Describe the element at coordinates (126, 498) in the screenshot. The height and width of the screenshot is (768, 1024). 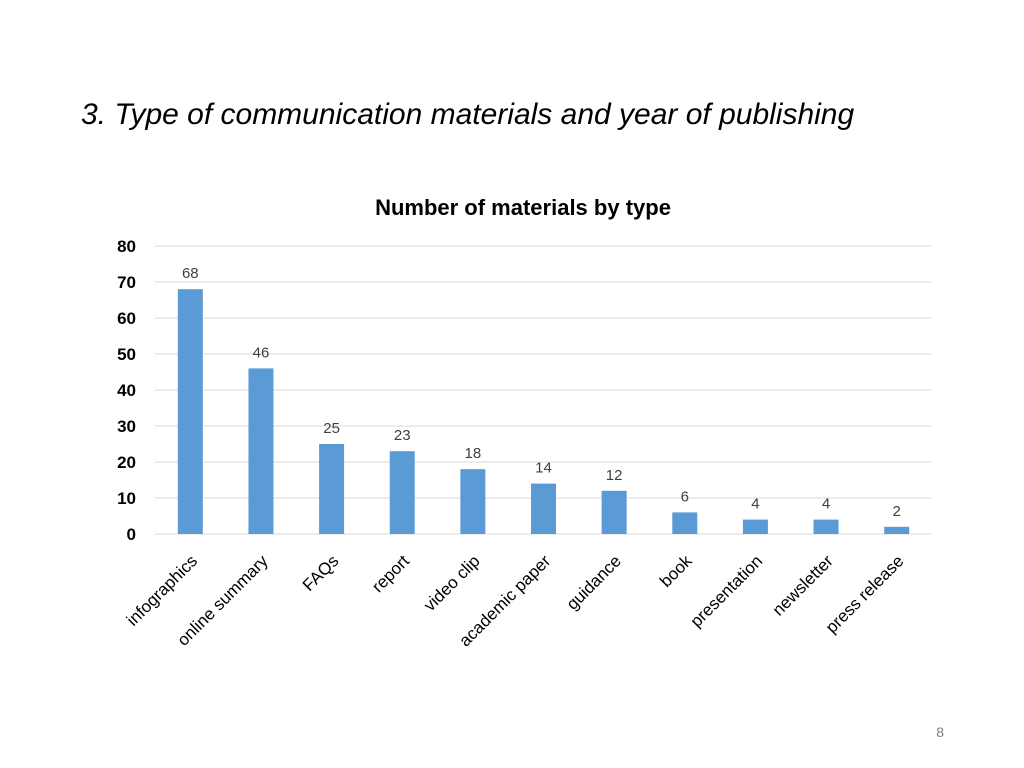
I see `y-tick-label: 10` at that location.